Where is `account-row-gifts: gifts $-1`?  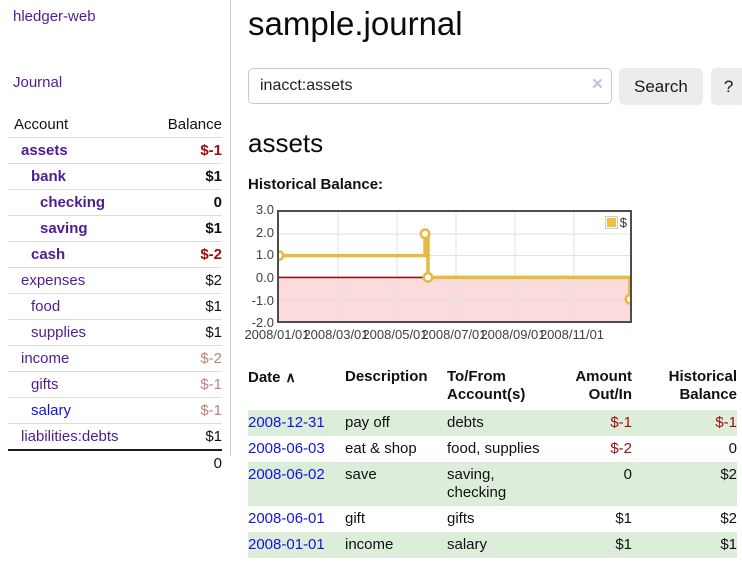 account-row-gifts: gifts $-1 is located at coordinates (115, 384).